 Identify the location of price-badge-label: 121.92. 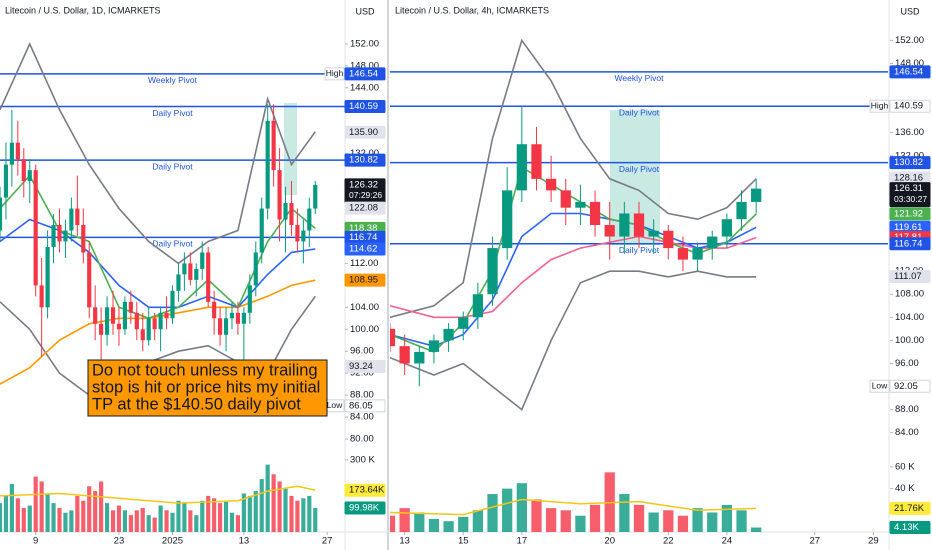
(908, 213).